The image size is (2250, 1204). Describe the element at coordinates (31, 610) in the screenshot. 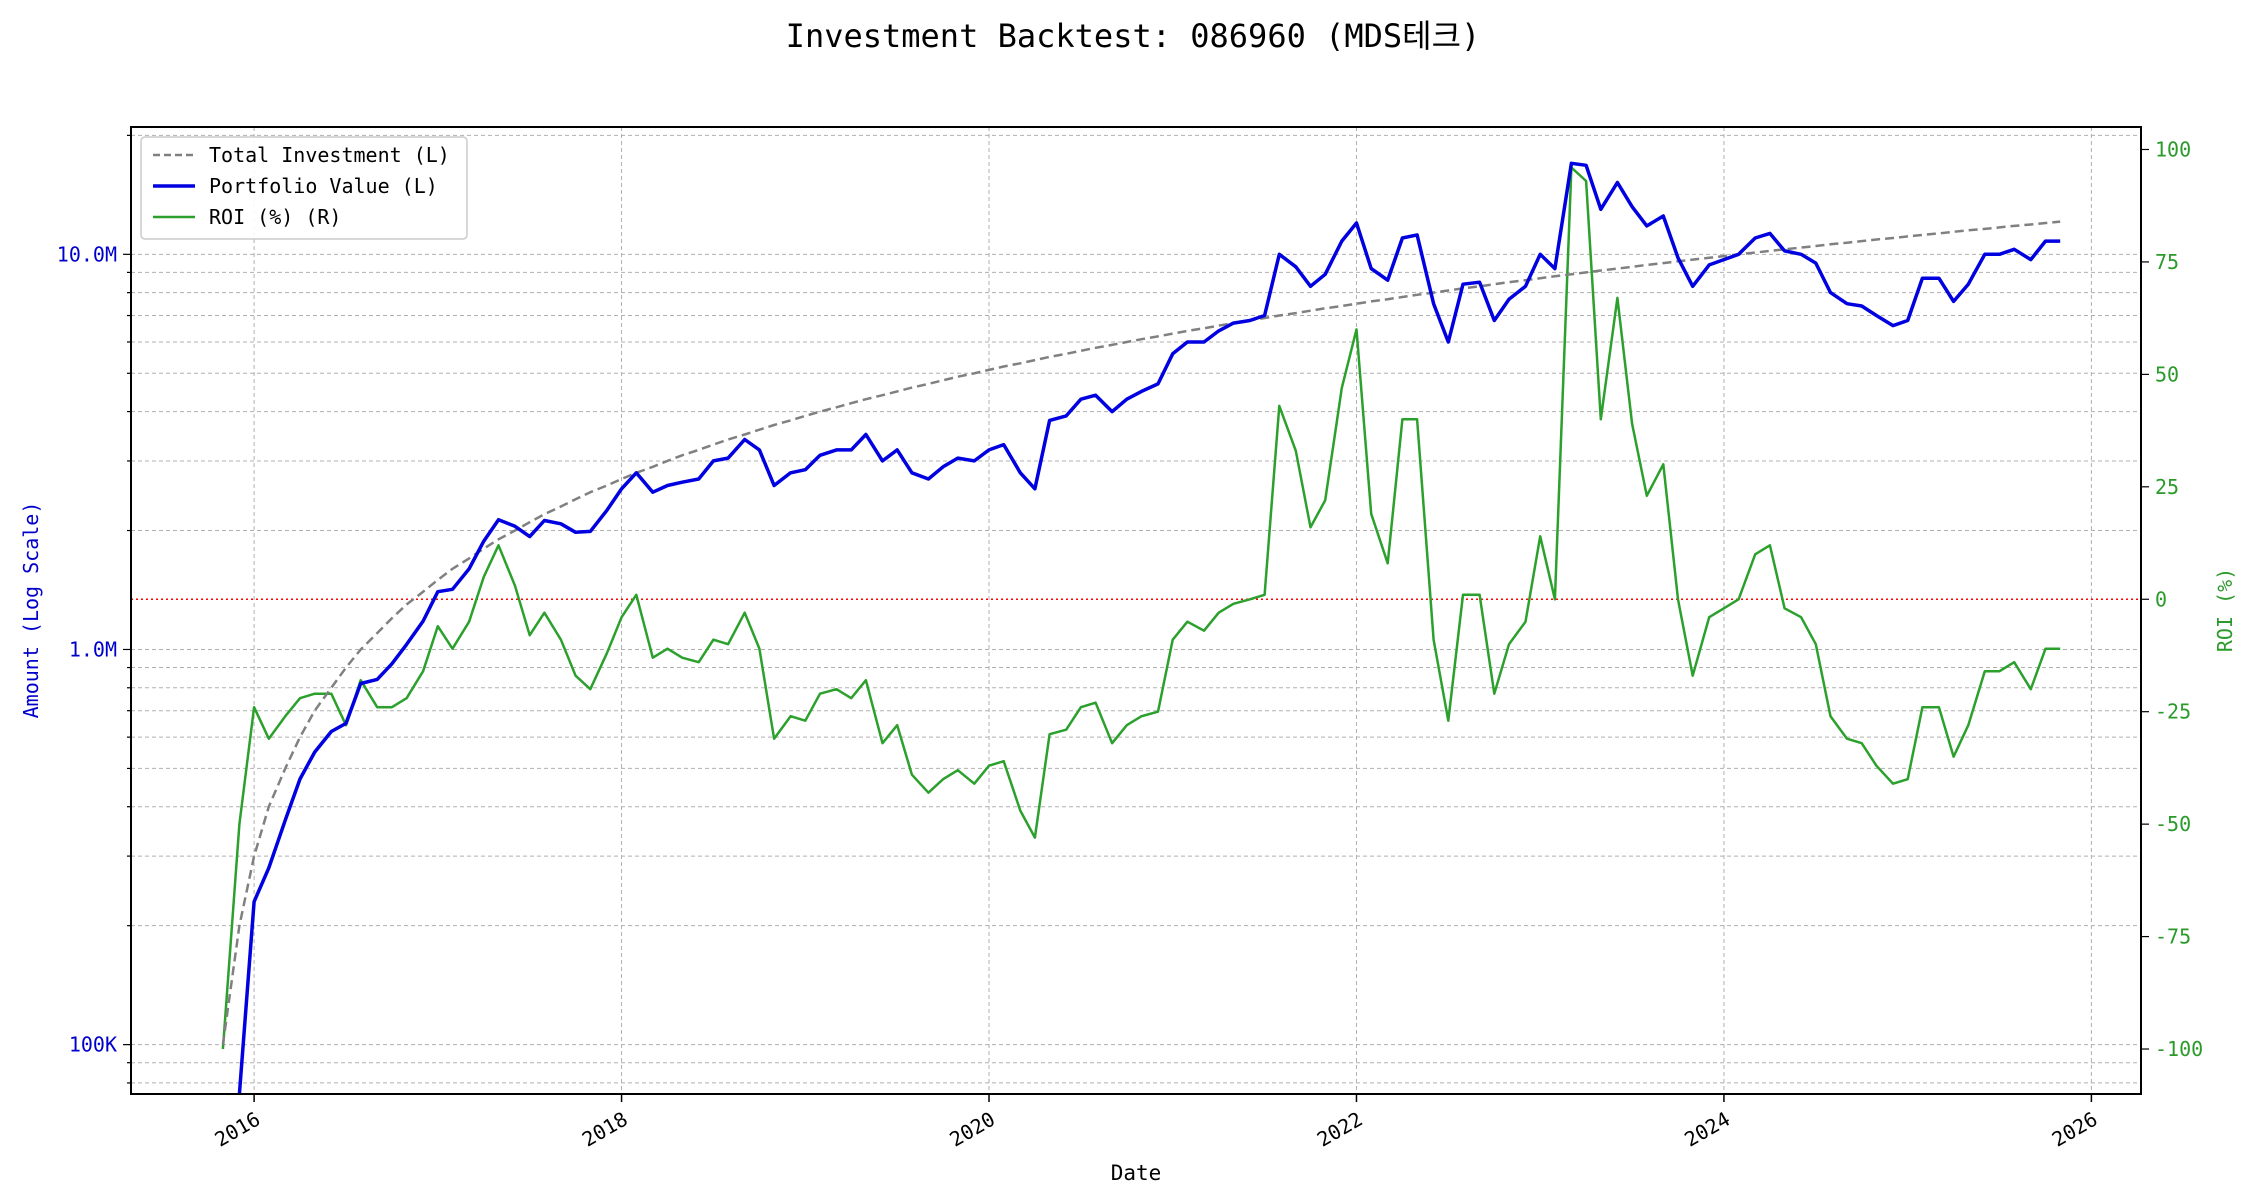

I see `y-axis-left-label: Amount (Log Scale)` at that location.